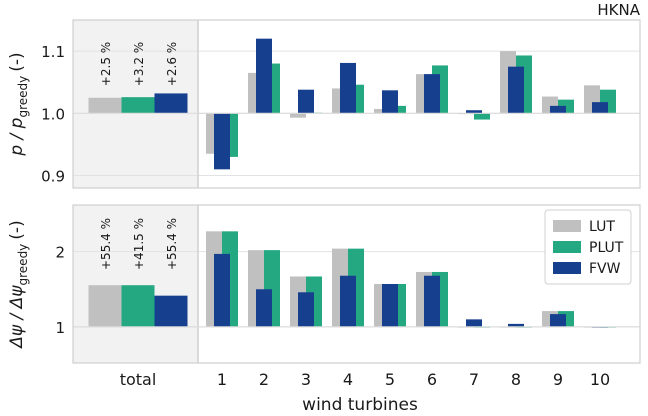  What do you see at coordinates (53, 114) in the screenshot?
I see `ytick-label: 1.0` at bounding box center [53, 114].